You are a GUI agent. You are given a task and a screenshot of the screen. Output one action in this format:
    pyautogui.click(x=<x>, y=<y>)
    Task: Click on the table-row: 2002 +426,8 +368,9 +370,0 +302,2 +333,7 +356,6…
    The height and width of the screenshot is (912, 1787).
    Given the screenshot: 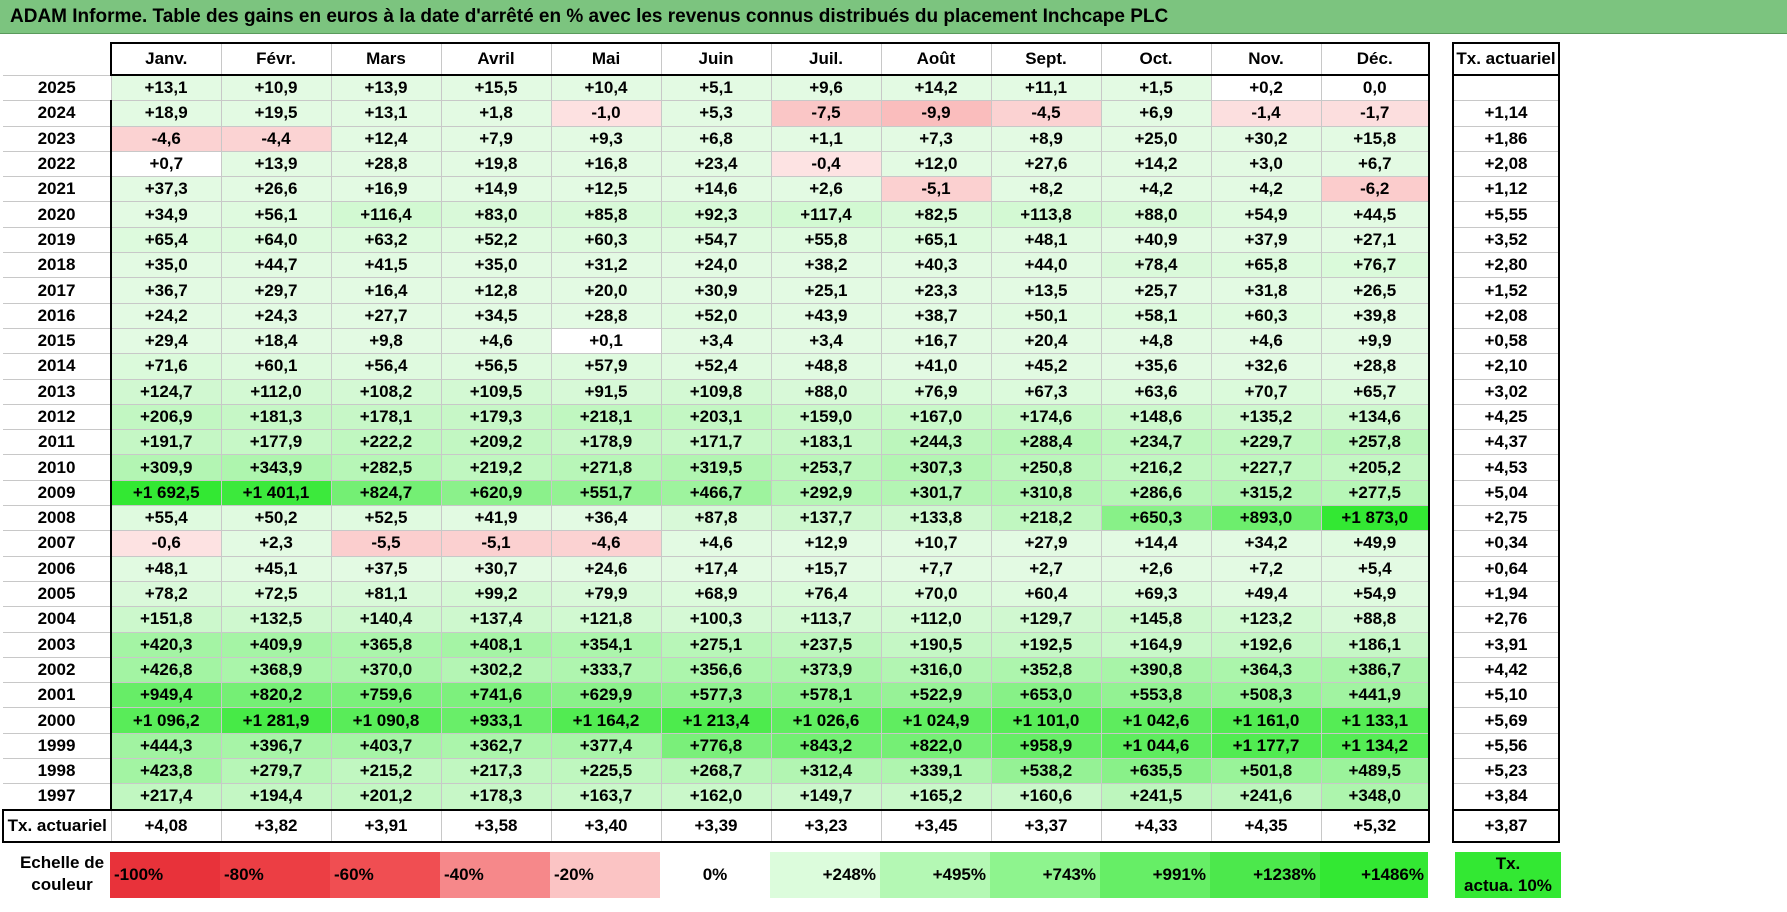 What is the action you would take?
    pyautogui.click(x=781, y=670)
    